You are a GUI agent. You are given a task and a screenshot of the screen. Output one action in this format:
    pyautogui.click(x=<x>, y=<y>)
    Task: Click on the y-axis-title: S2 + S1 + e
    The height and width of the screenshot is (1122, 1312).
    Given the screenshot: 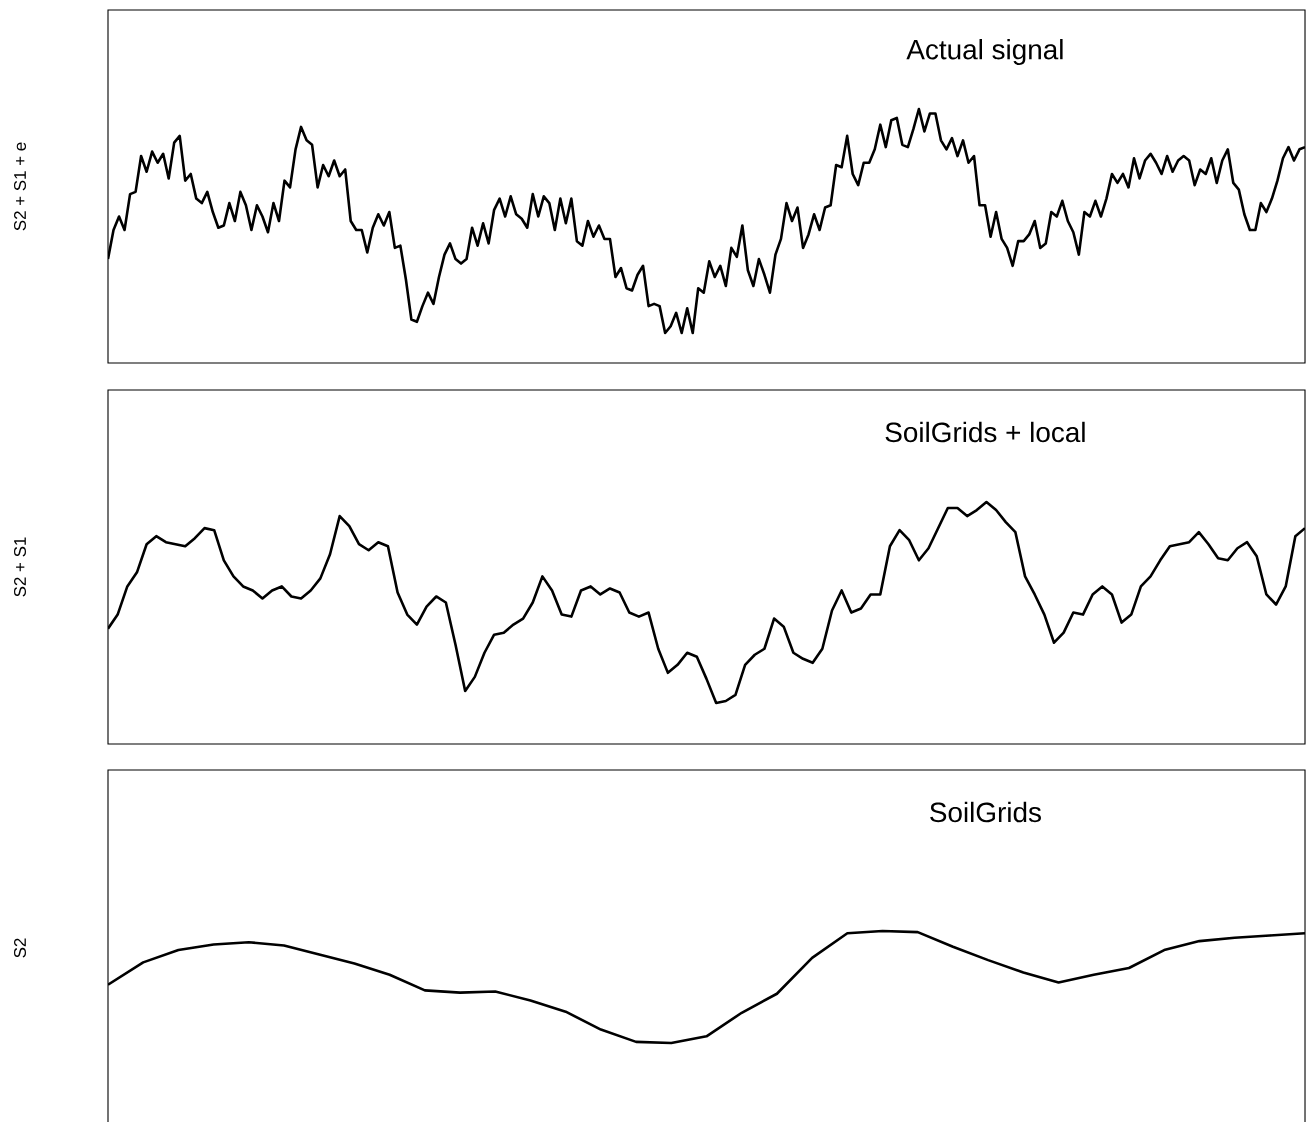 What is the action you would take?
    pyautogui.click(x=20, y=186)
    